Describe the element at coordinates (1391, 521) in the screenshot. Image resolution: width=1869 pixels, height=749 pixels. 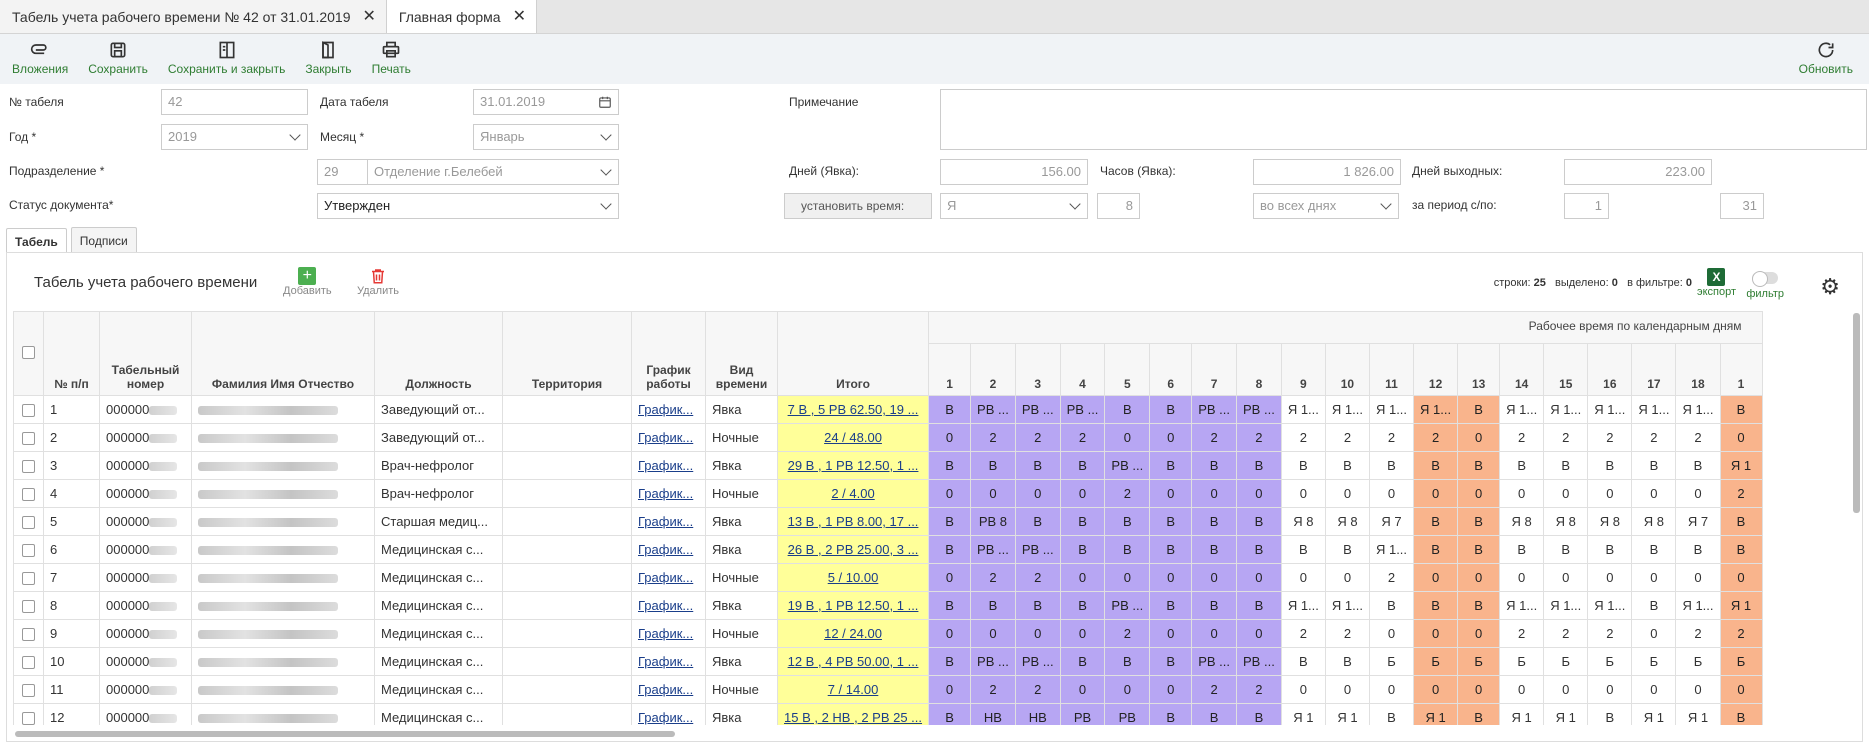
I see `day-cell: Я 7` at that location.